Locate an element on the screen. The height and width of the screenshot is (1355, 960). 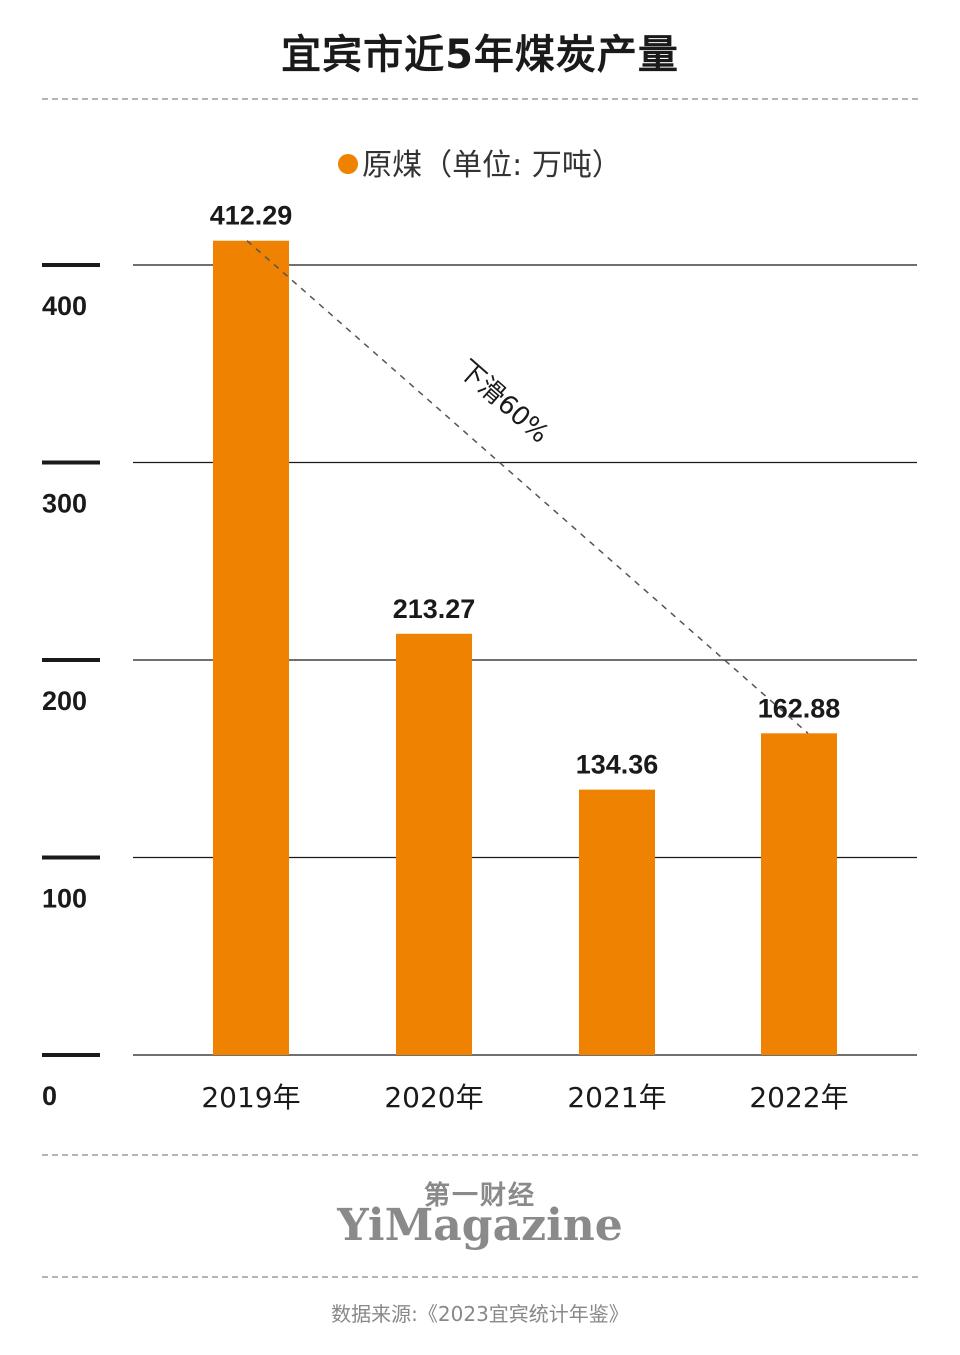
x-tick-label: 2019年 is located at coordinates (250, 1097).